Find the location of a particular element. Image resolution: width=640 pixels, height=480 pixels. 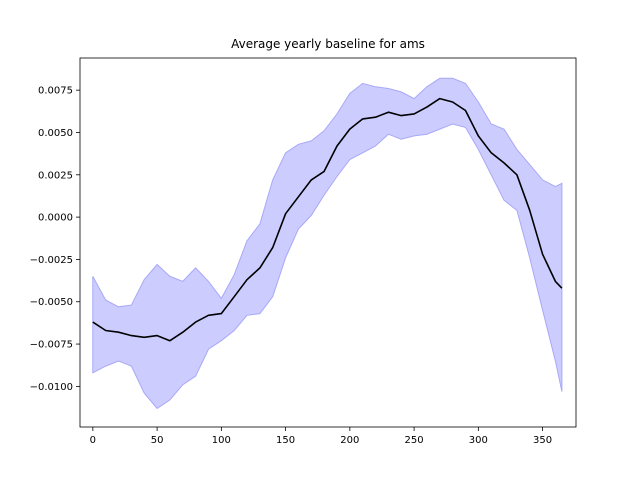

y-tick-label: 0.0050 is located at coordinates (55, 133).